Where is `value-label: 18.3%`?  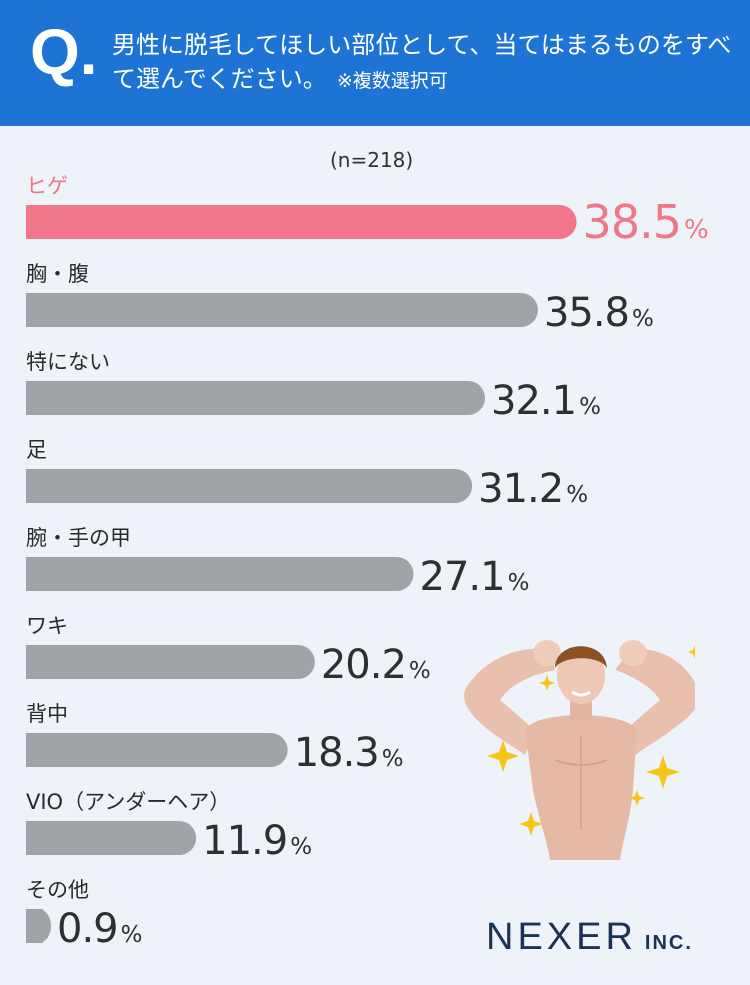 value-label: 18.3% is located at coordinates (349, 753).